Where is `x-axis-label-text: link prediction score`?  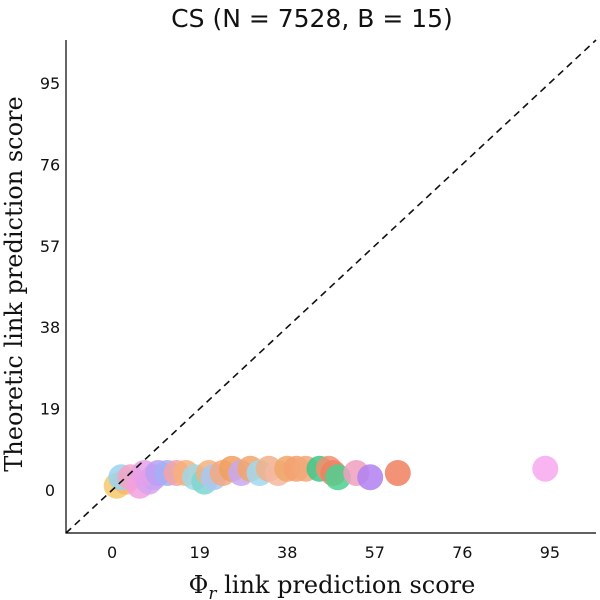 x-axis-label-text: link prediction score is located at coordinates (345, 585).